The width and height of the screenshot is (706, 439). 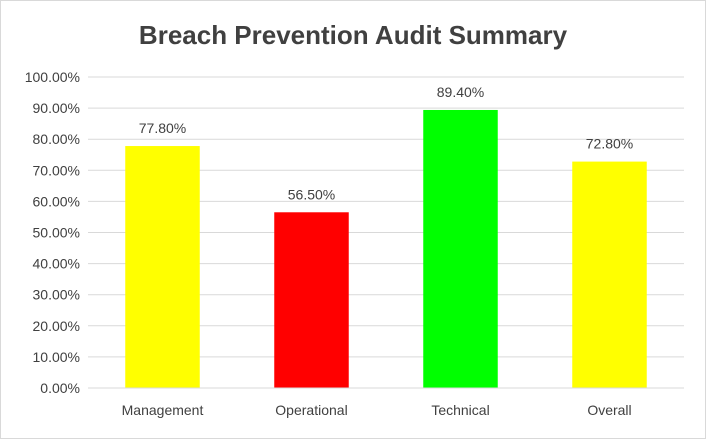 I want to click on chart-title: Breach Prevention Audit Summary, so click(x=353, y=35).